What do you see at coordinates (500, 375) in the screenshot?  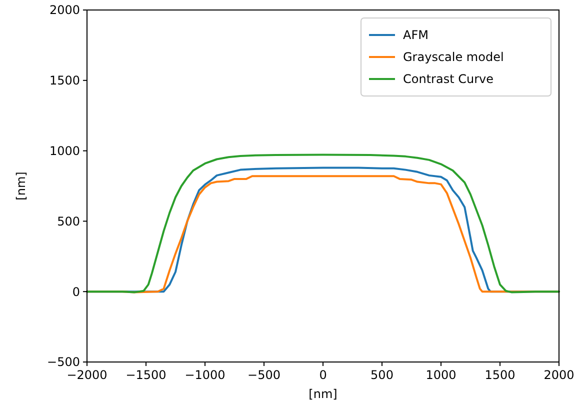 I see `x-tick-label: 1500` at bounding box center [500, 375].